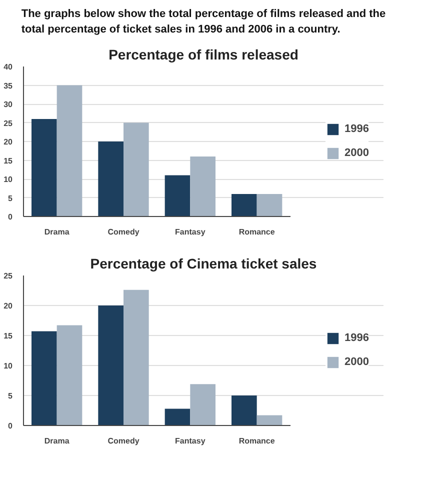  What do you see at coordinates (203, 54) in the screenshot?
I see `chart-title: Percentage of films released` at bounding box center [203, 54].